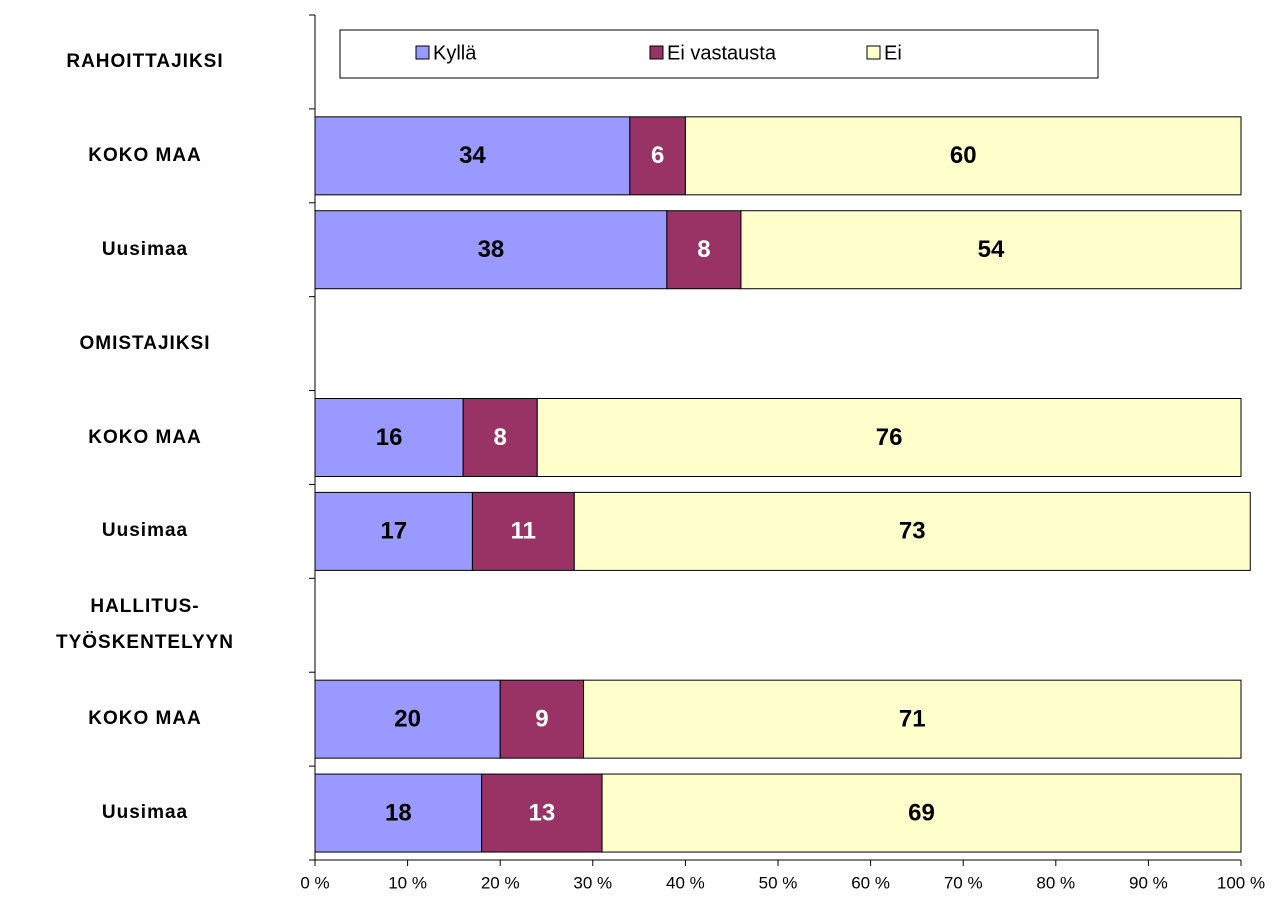 The image size is (1281, 908). I want to click on value-label: 20, so click(407, 719).